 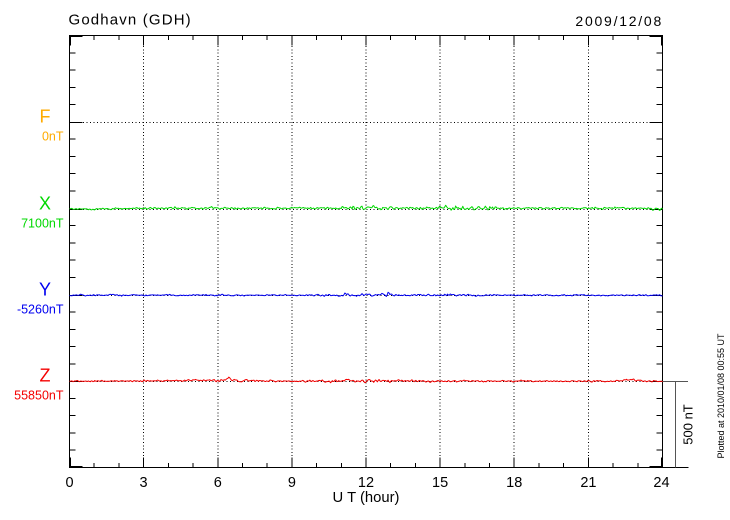 What do you see at coordinates (588, 483) in the screenshot?
I see `svg-text: 21` at bounding box center [588, 483].